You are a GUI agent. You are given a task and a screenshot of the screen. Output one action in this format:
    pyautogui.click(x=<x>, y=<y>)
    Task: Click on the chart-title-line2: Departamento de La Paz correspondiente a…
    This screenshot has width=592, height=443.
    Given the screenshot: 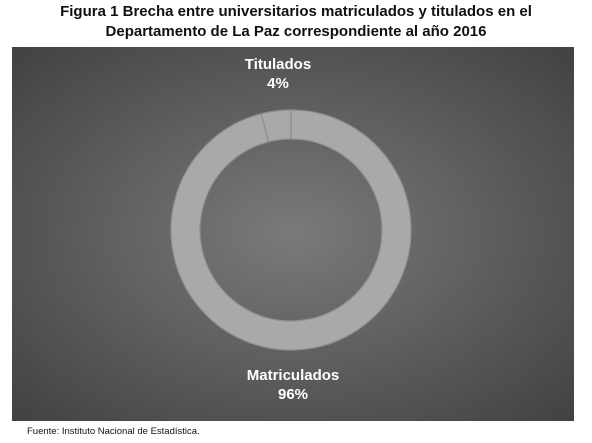 What is the action you would take?
    pyautogui.click(x=296, y=31)
    